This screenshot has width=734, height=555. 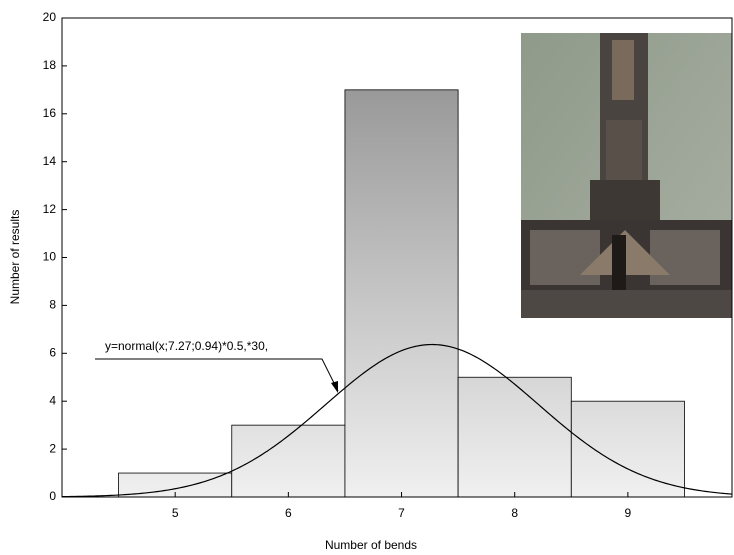 I want to click on photo-inset, so click(x=626, y=175).